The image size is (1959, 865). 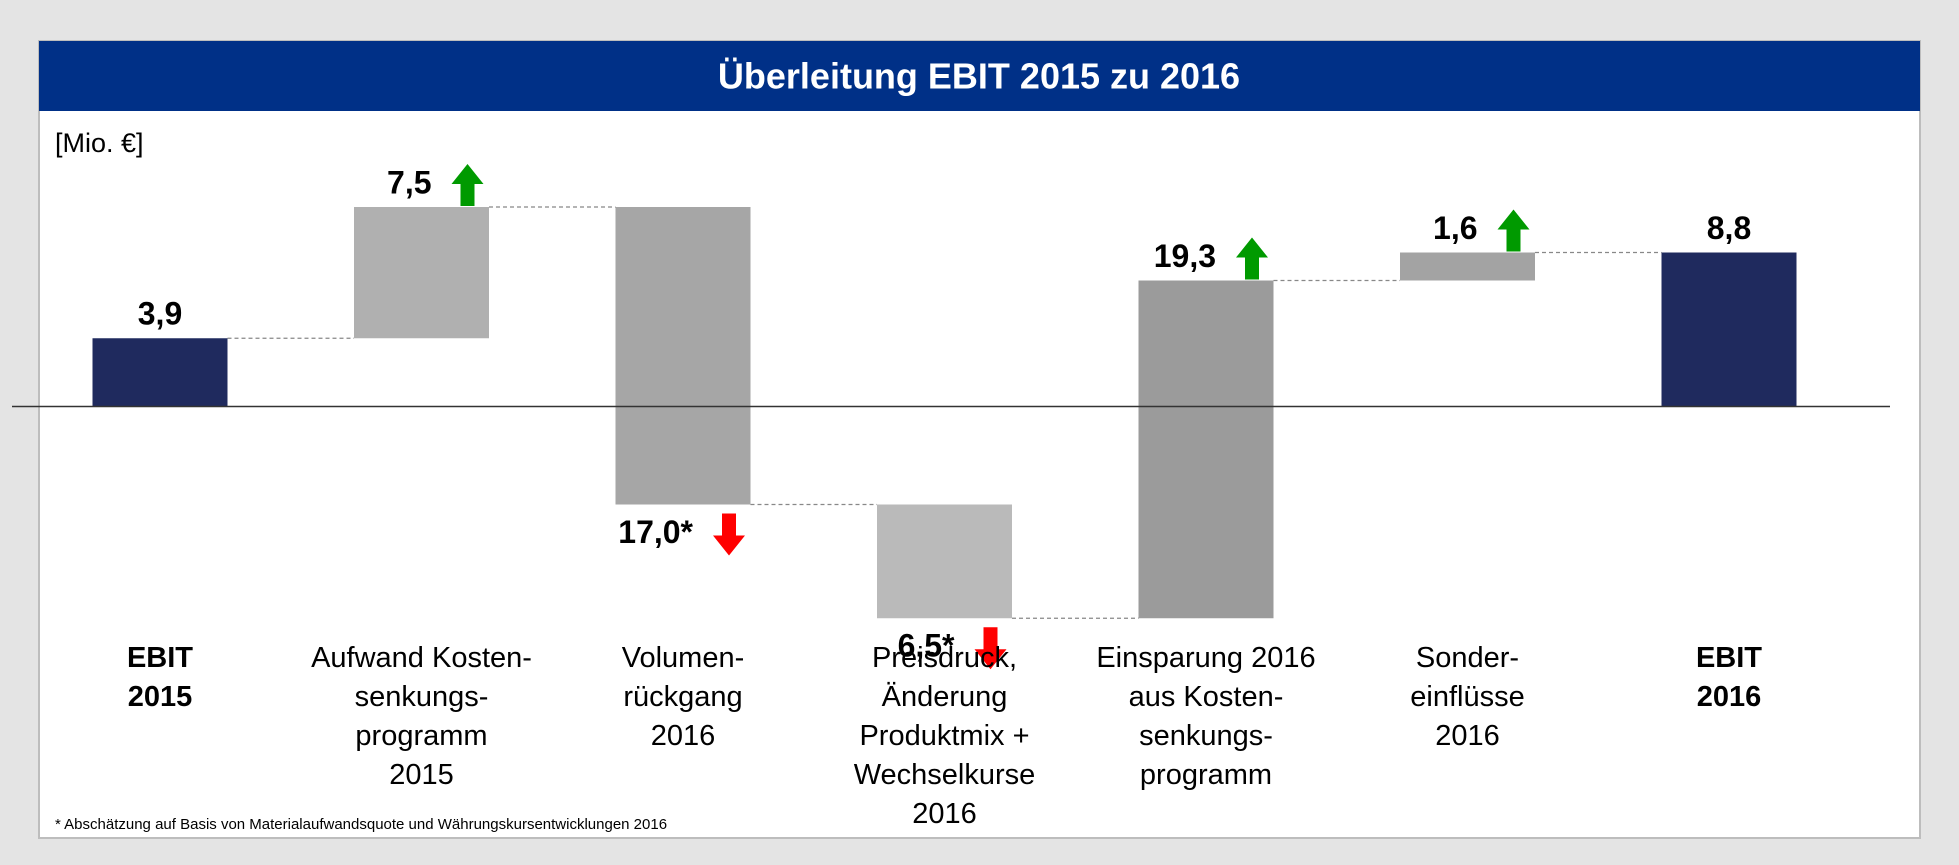 I want to click on value-label: 7,5, so click(x=409, y=182).